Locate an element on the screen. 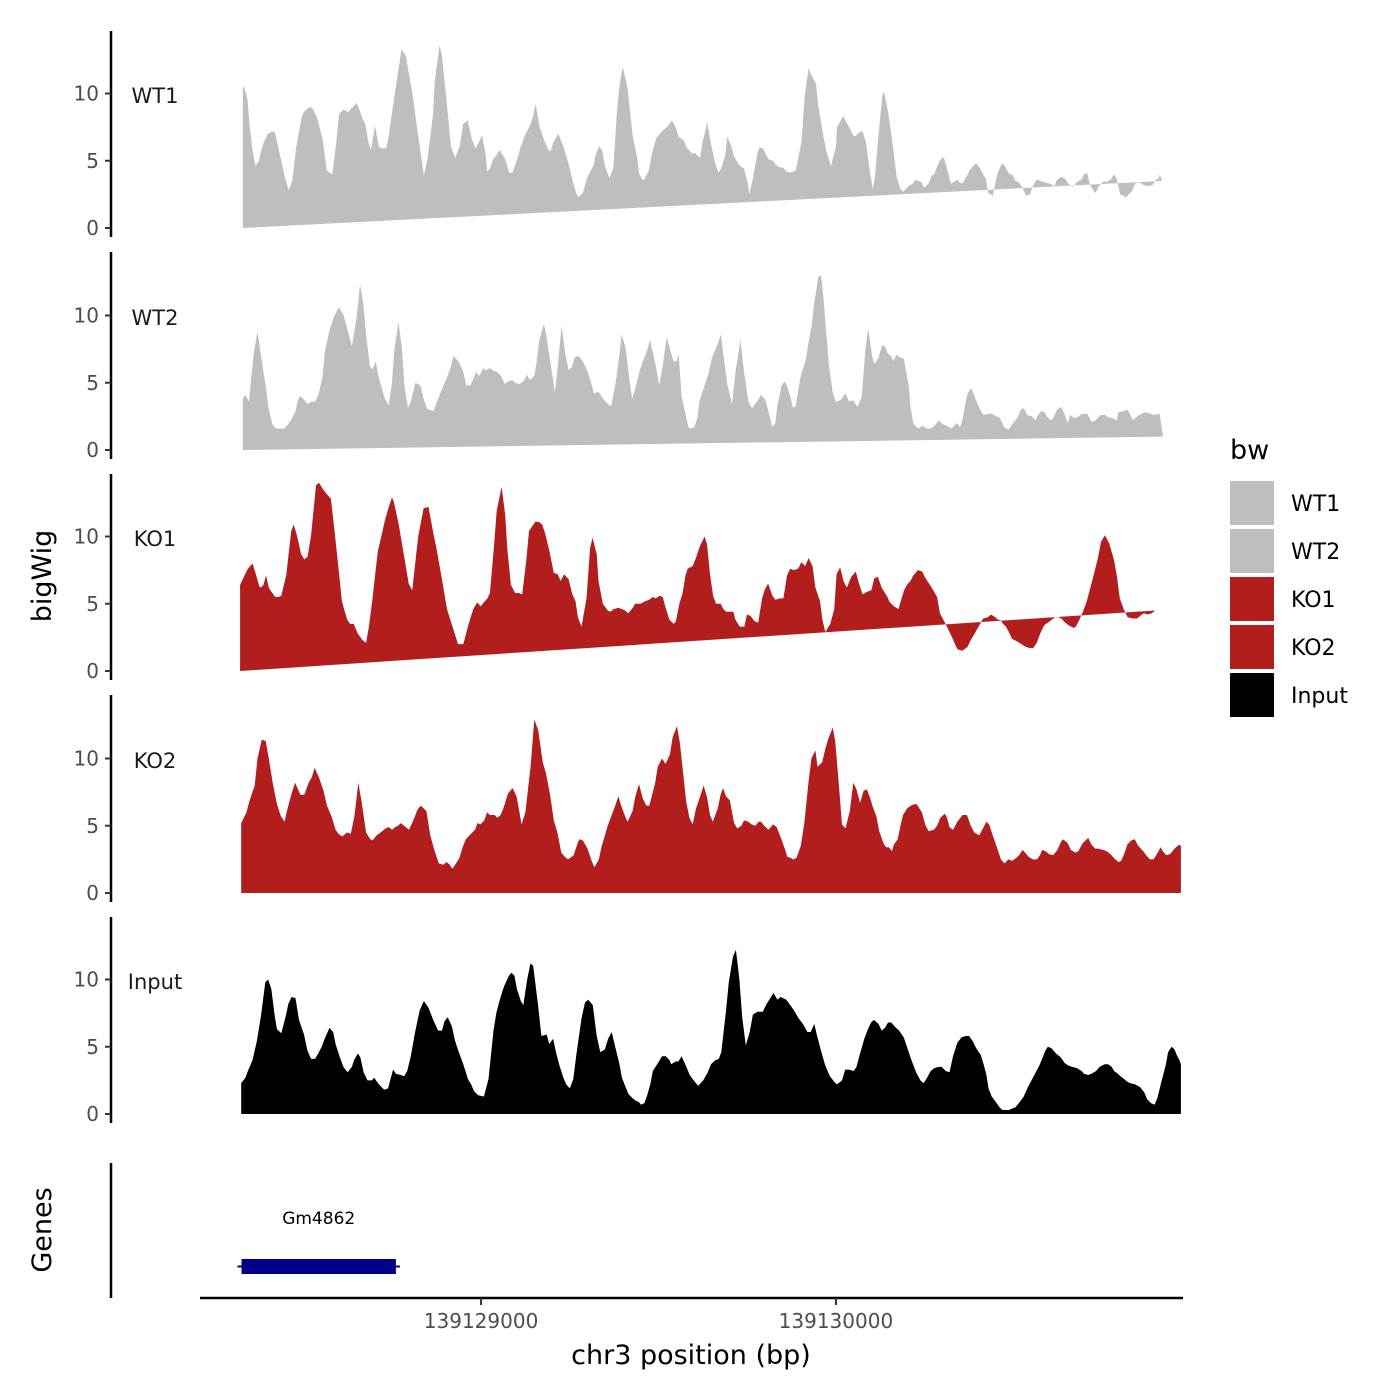 The image size is (1400, 1400). track-ko2: 0 5 10 KO2 is located at coordinates (627, 800).